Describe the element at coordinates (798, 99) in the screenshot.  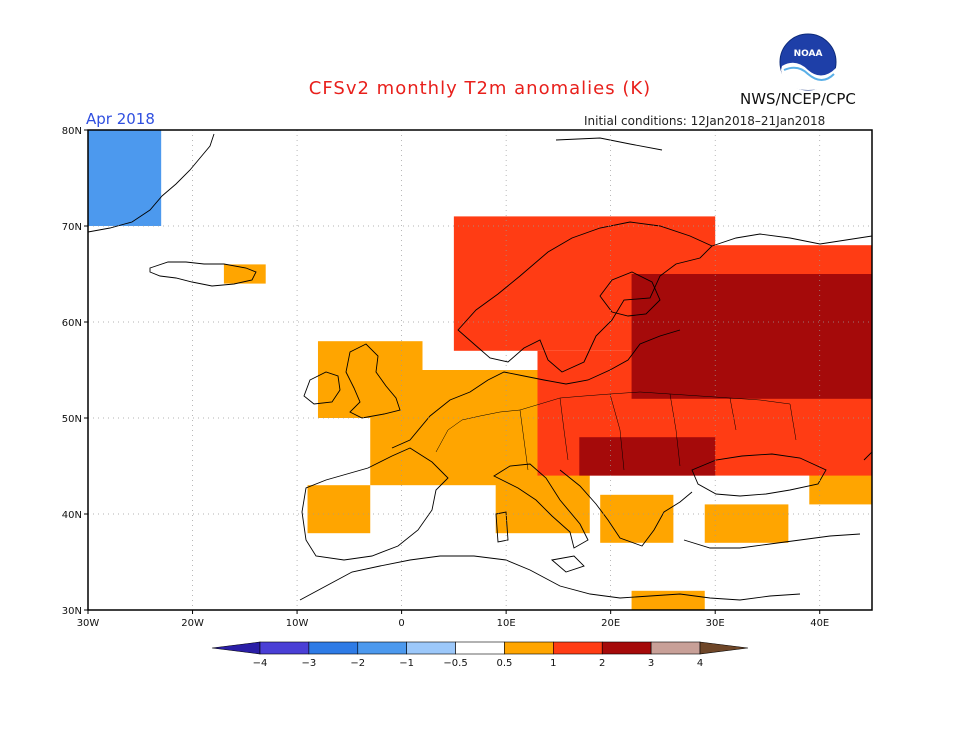
I see `agency-label: NWS/NCEP/CPC` at that location.